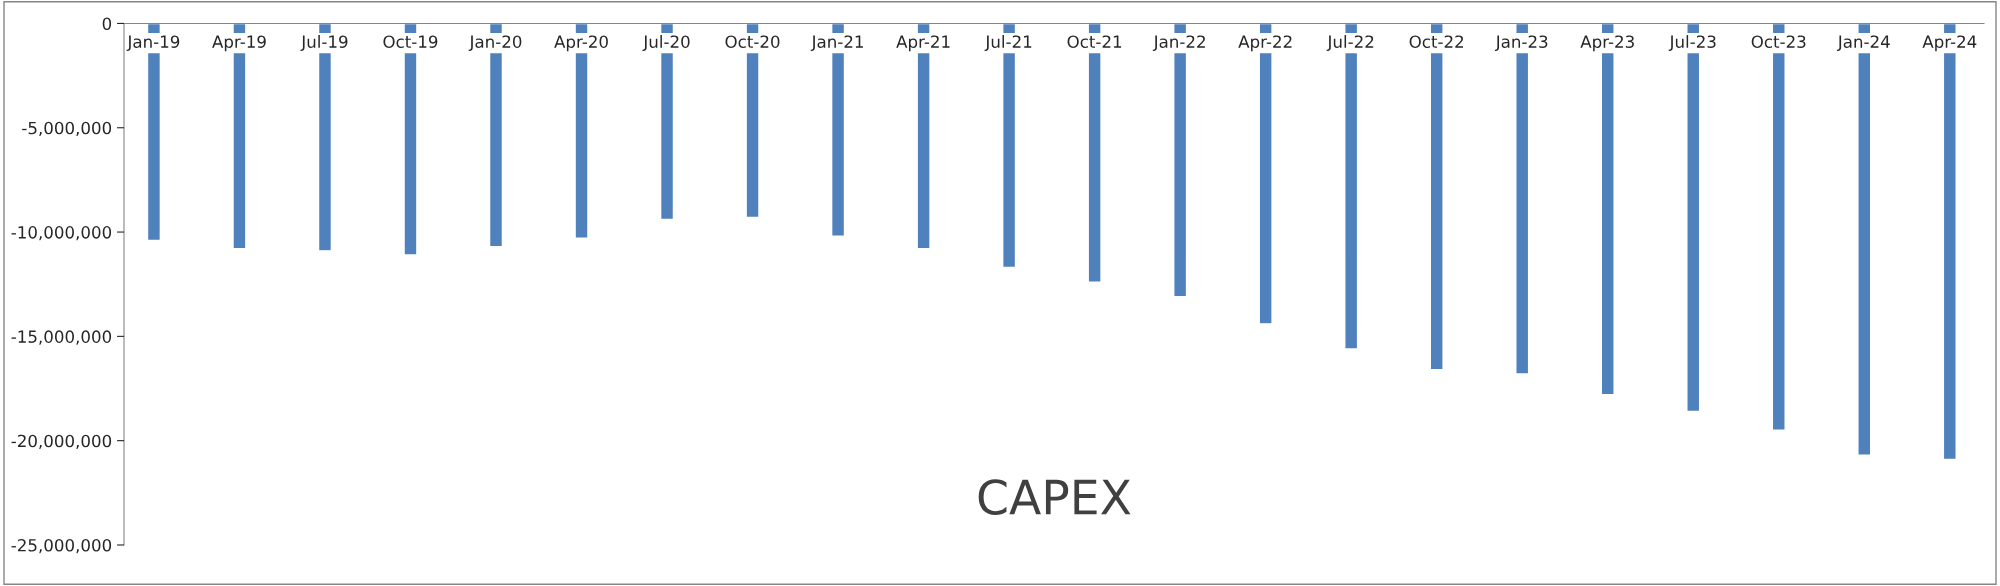  I want to click on x-tick-label: Oct-20, so click(752, 41).